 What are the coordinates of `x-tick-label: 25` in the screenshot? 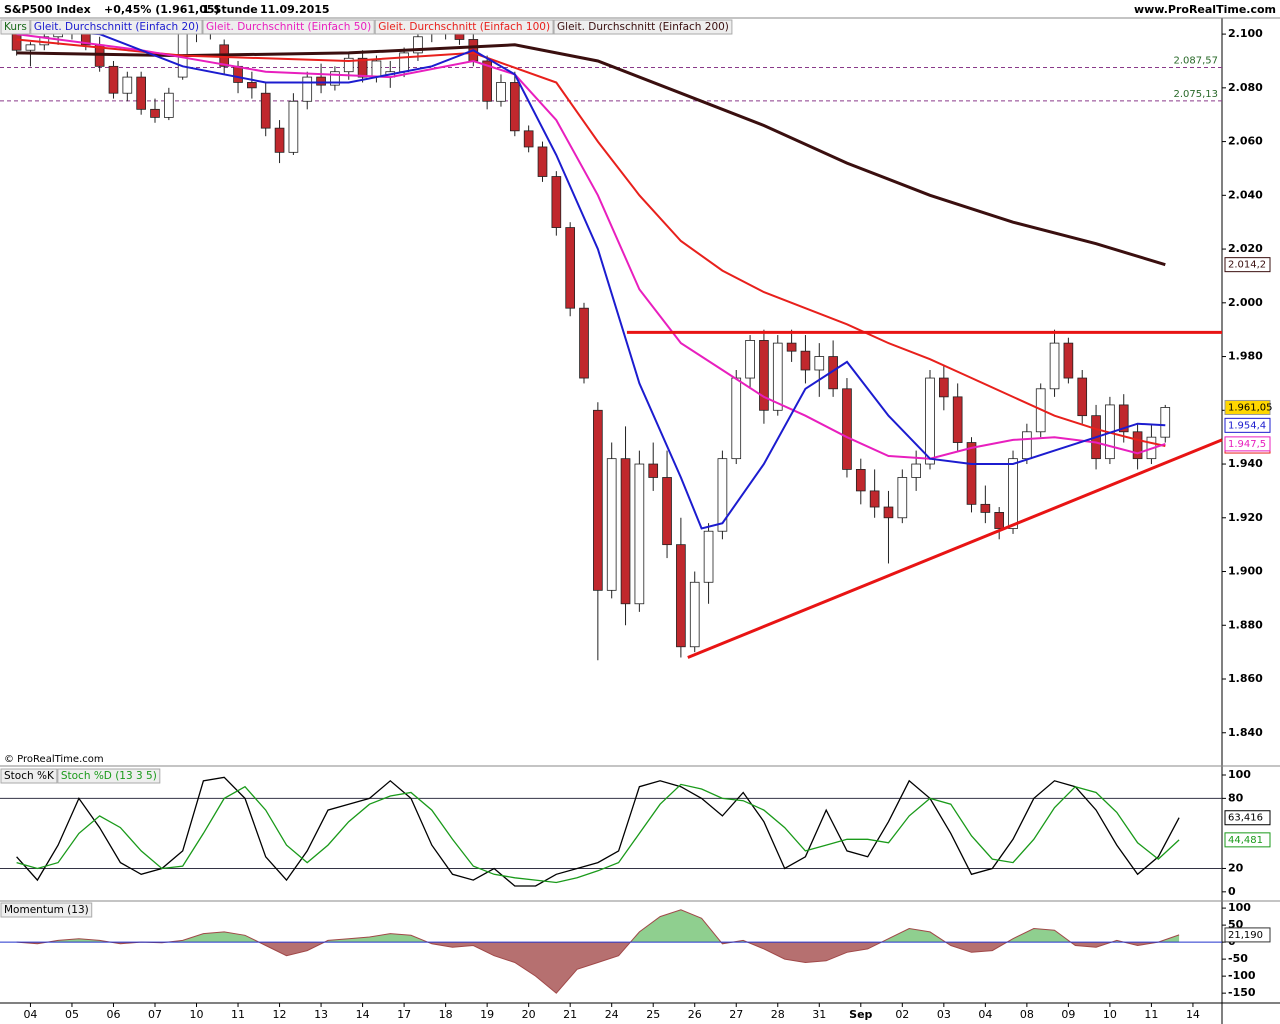 It's located at (653, 1014).